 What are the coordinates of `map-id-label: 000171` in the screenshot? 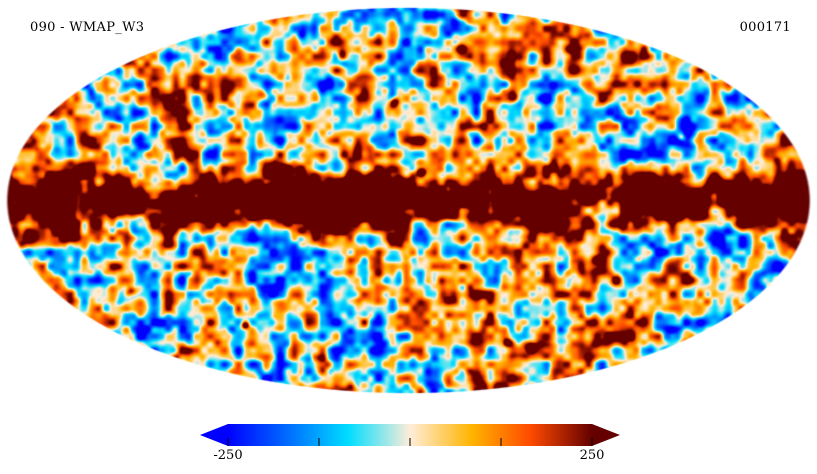 It's located at (765, 27).